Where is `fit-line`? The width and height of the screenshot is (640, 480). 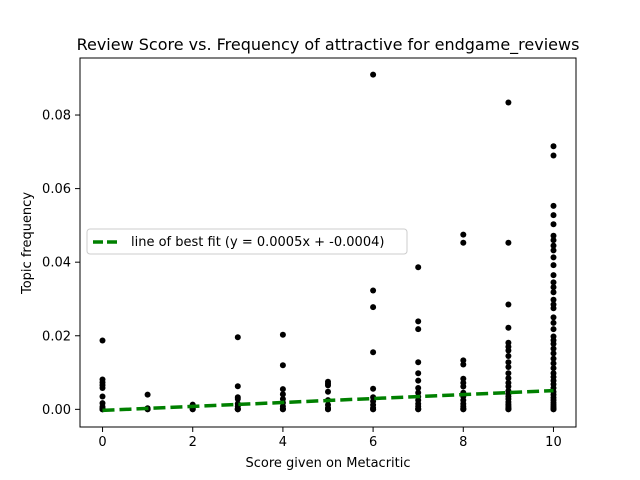
fit-line is located at coordinates (328, 400).